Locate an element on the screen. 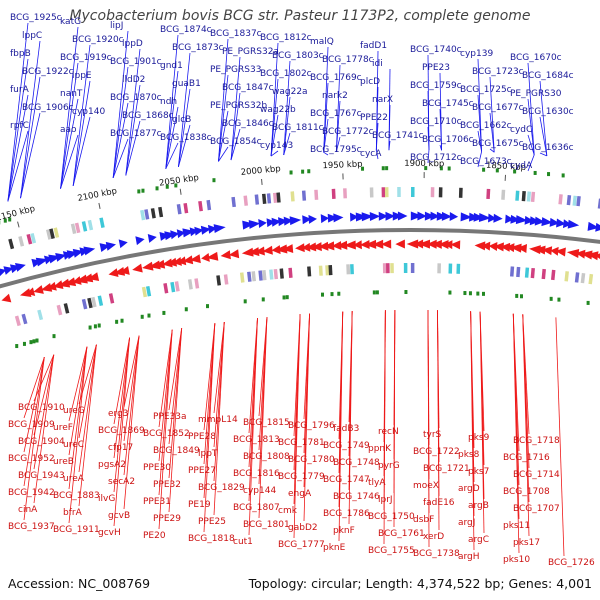  reverse-gene-label: BCG_1718 is located at coordinates (536, 441).